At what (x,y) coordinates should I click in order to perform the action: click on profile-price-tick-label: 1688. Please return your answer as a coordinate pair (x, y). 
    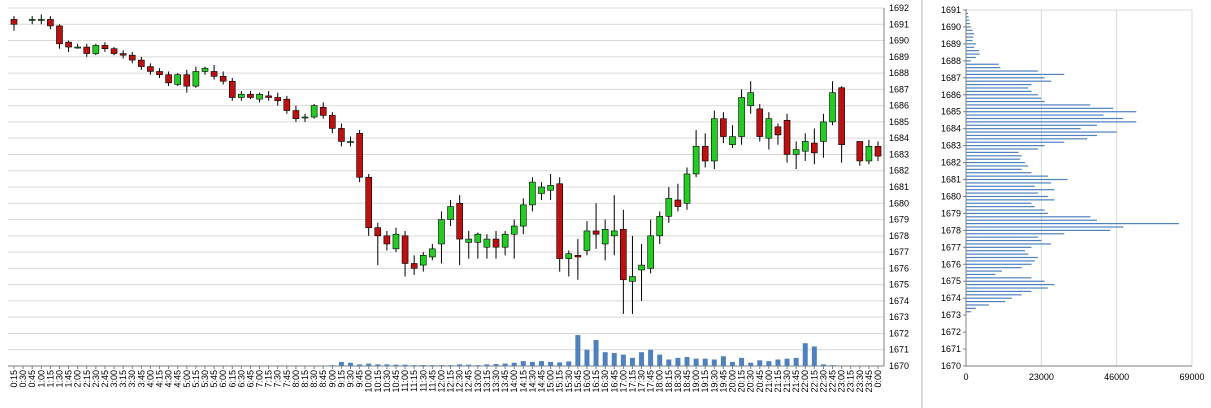
    Looking at the image, I should click on (951, 61).